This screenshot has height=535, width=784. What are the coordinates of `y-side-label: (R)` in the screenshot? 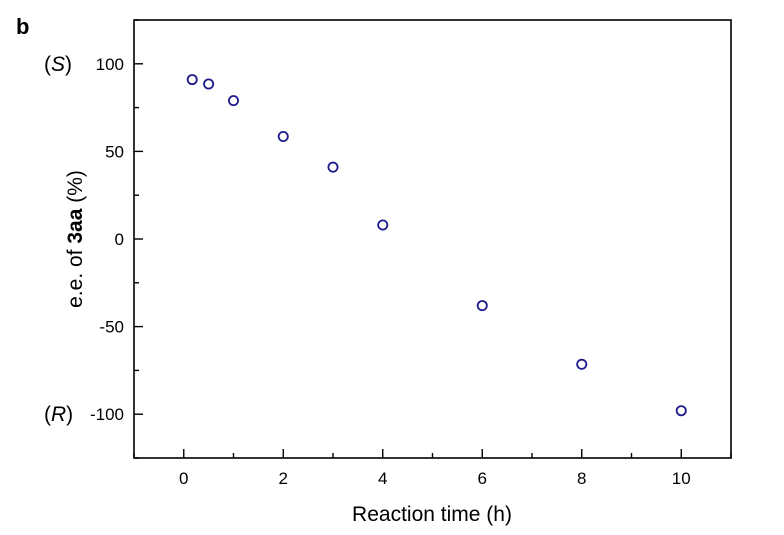 It's located at (58, 414).